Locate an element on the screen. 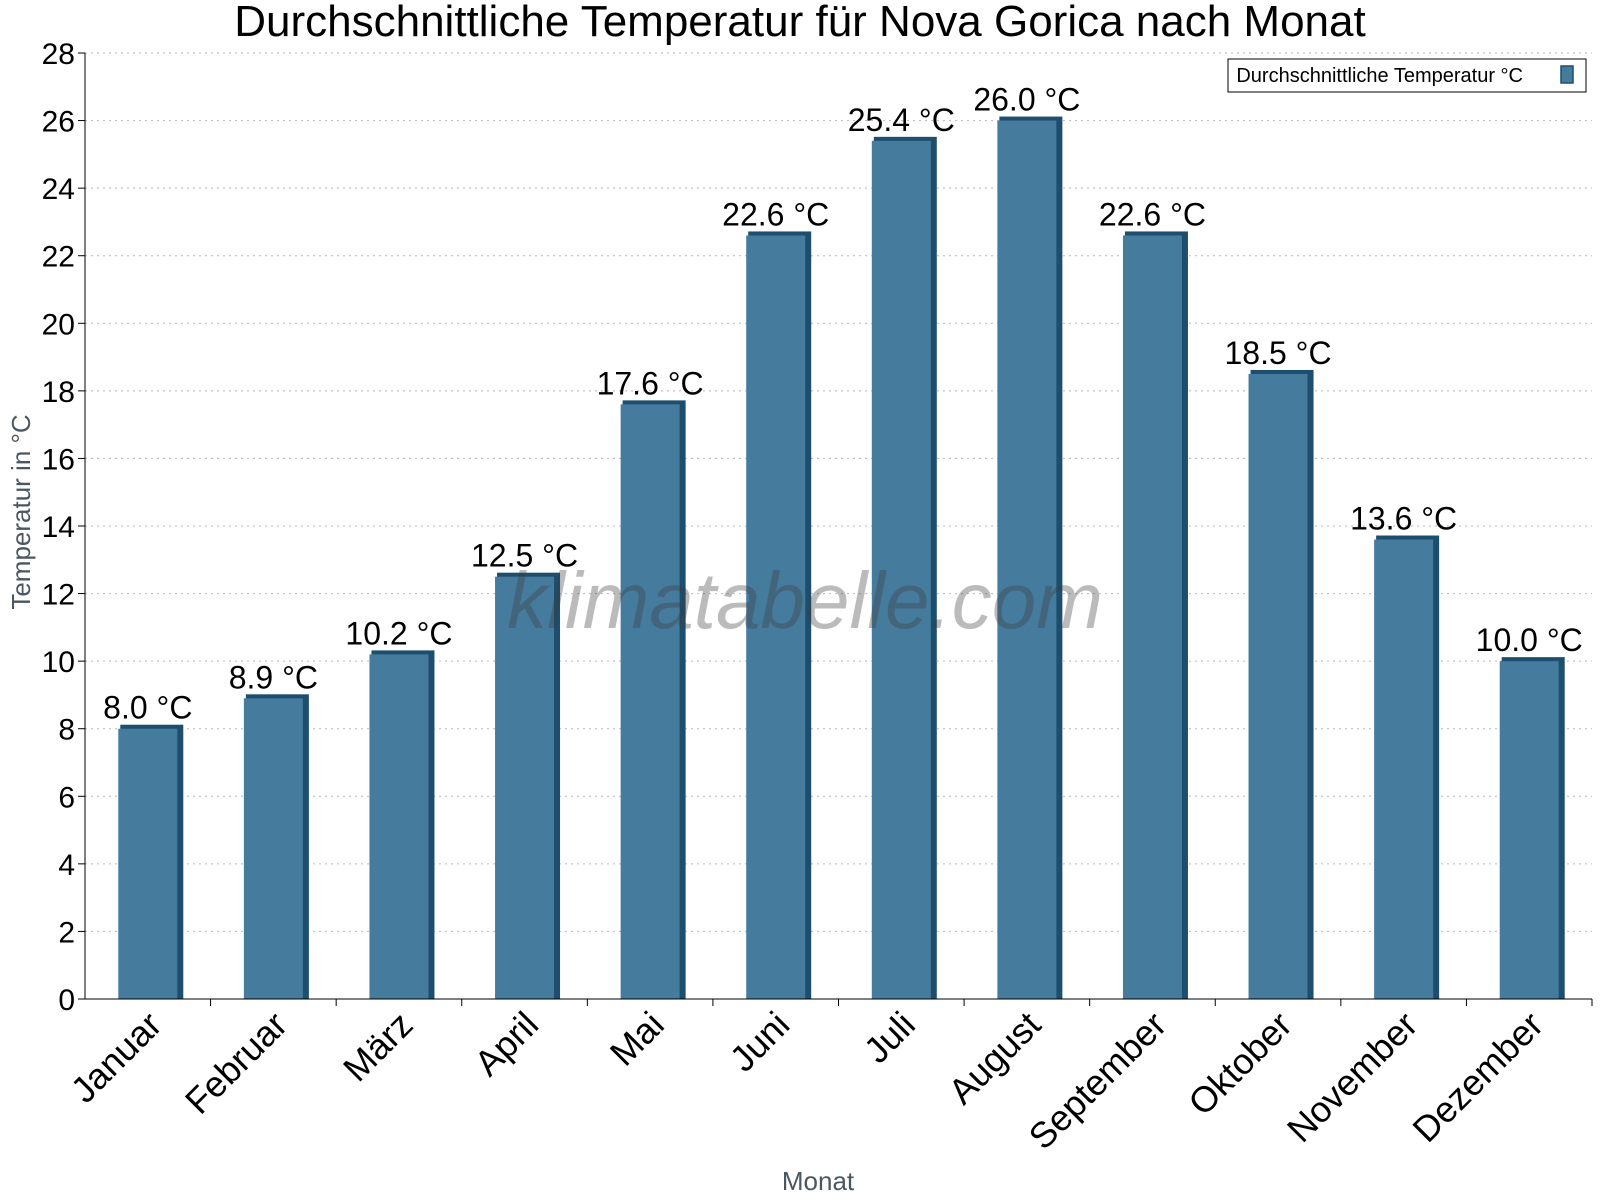 This screenshot has width=1600, height=1200. y-tick-label: 16 is located at coordinates (58, 459).